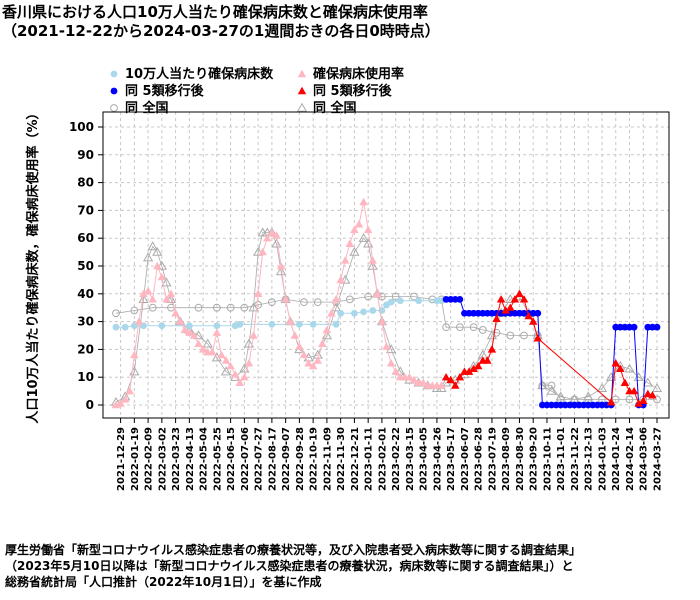  What do you see at coordinates (245, 459) in the screenshot?
I see `x-tick-label: 2022-07-06` at bounding box center [245, 459].